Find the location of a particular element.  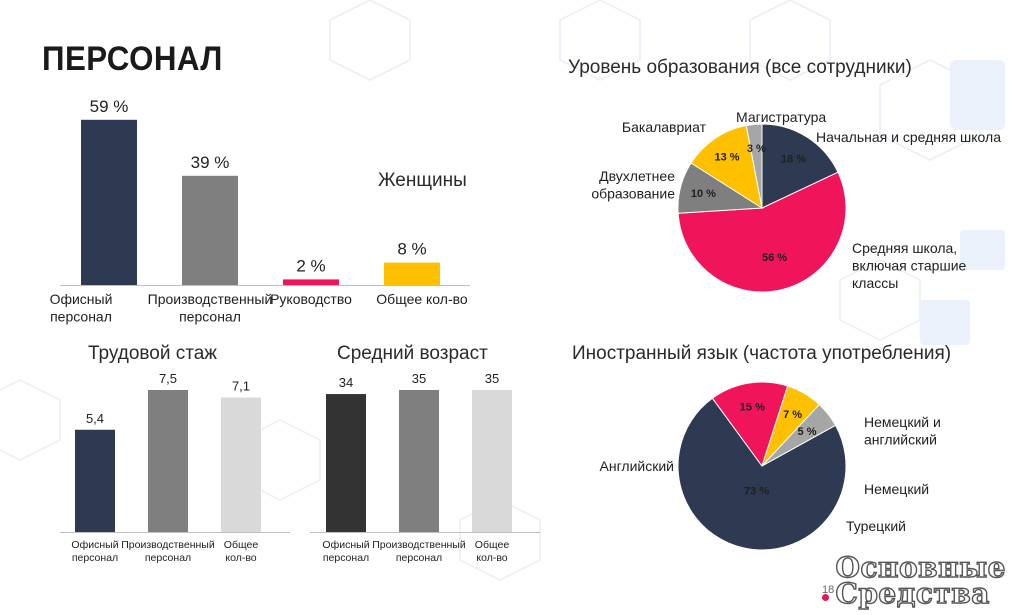

education-category-label: Начальная и средняя школа is located at coordinates (908, 137).